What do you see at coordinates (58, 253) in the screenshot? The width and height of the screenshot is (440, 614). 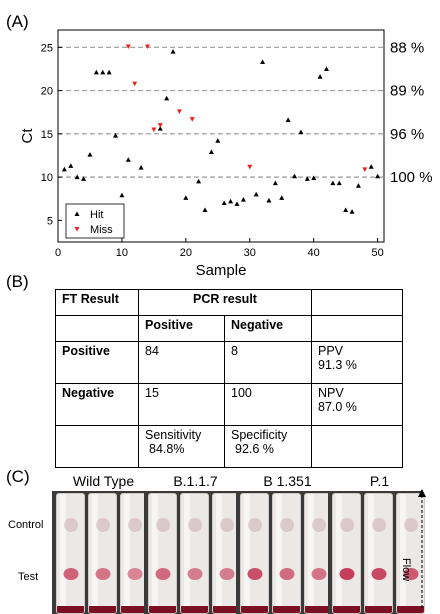 I see `x-tick-label: 0` at bounding box center [58, 253].